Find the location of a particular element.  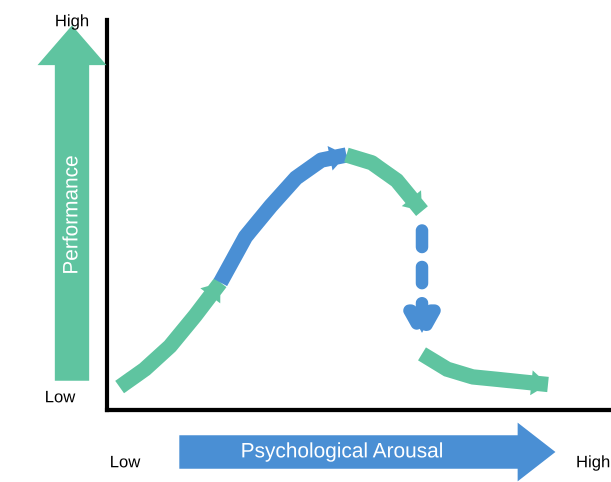

x-axis-title: Psychological Arousal is located at coordinates (342, 452).